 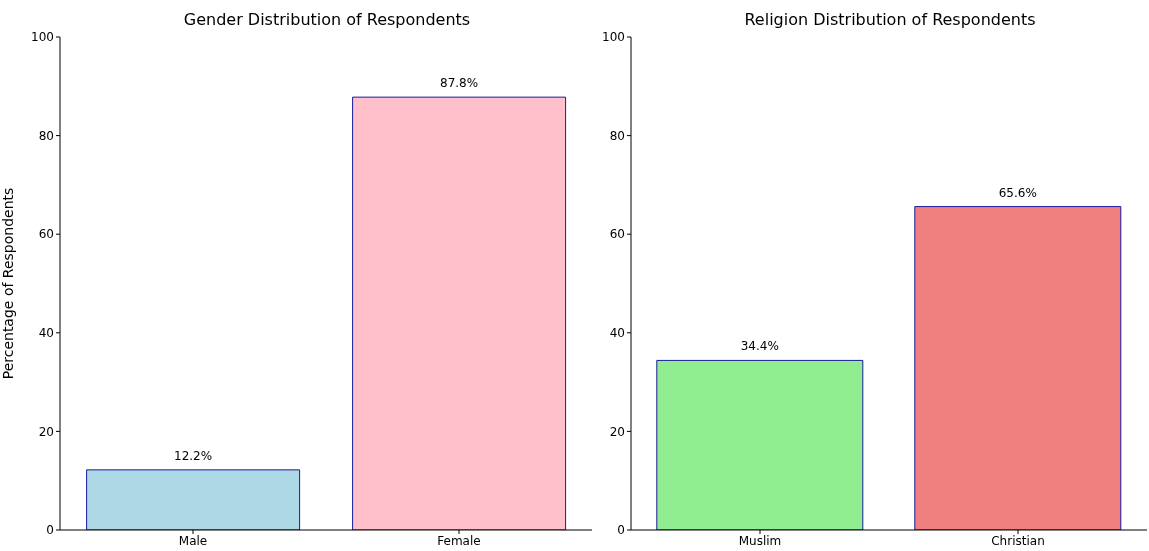 What do you see at coordinates (760, 540) in the screenshot?
I see `x-tick-label: Muslim` at bounding box center [760, 540].